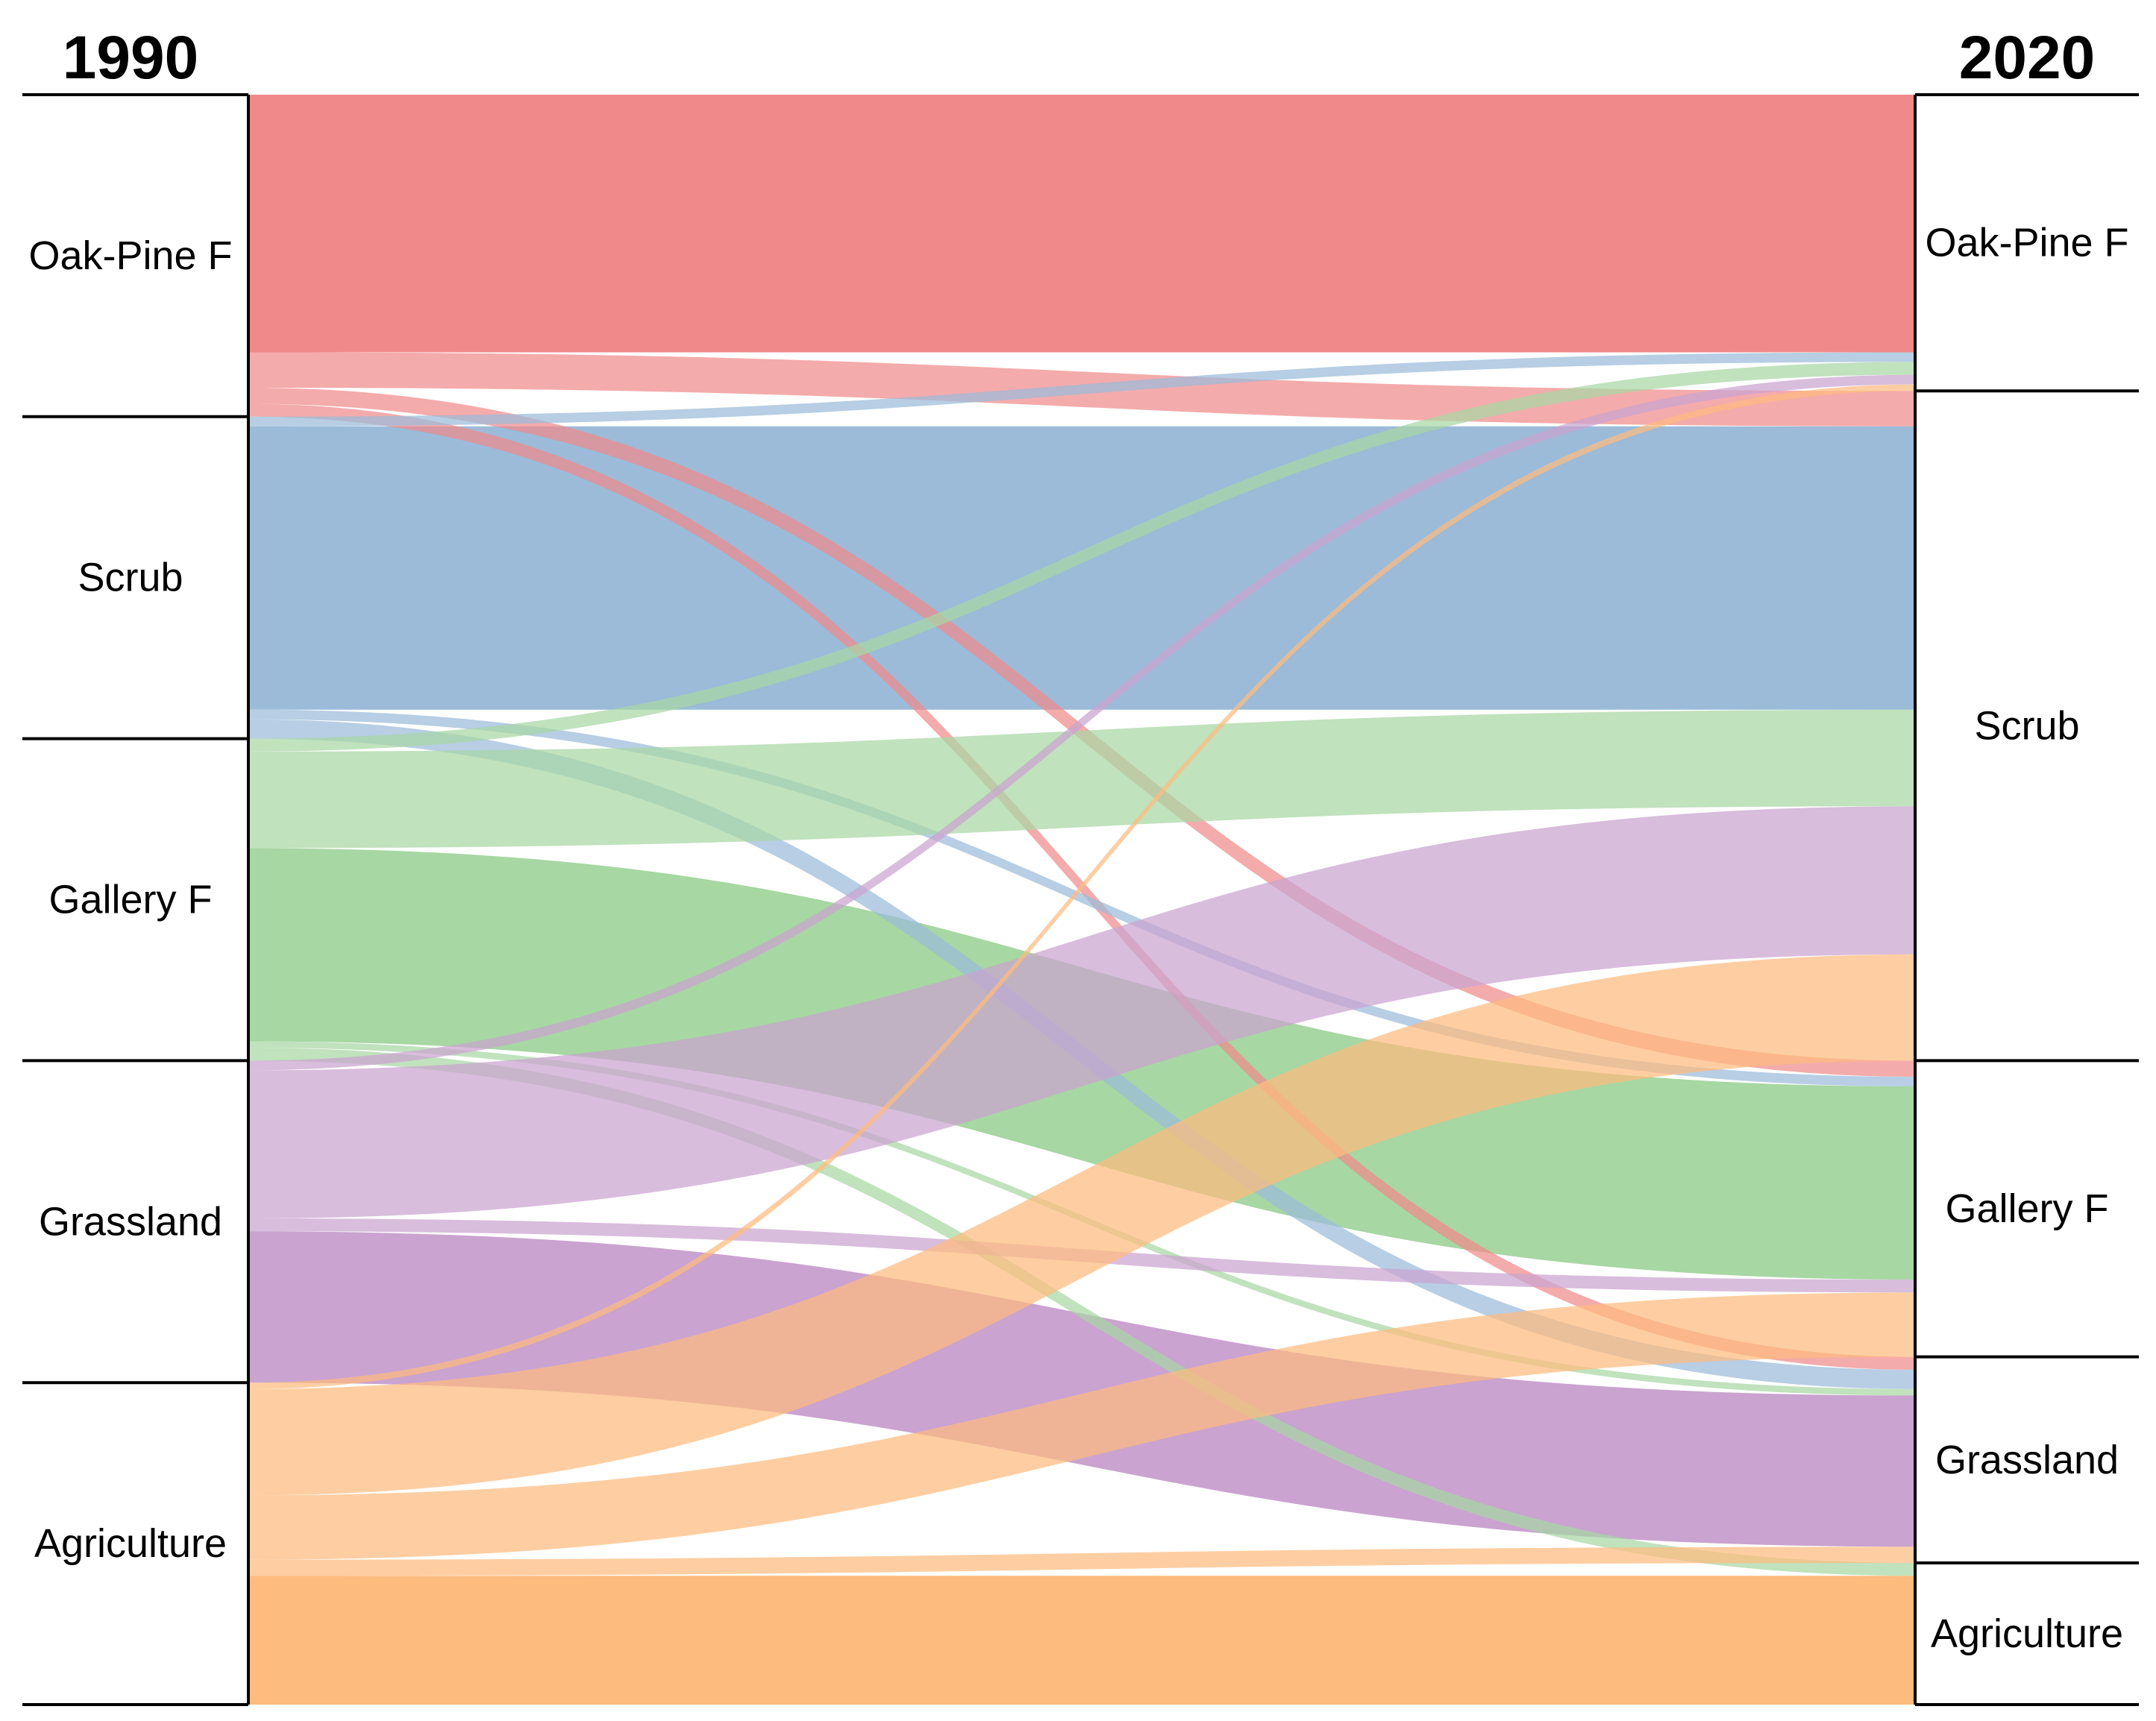  I want to click on right-node-label-agriculture: Agriculture, so click(2027, 1634).